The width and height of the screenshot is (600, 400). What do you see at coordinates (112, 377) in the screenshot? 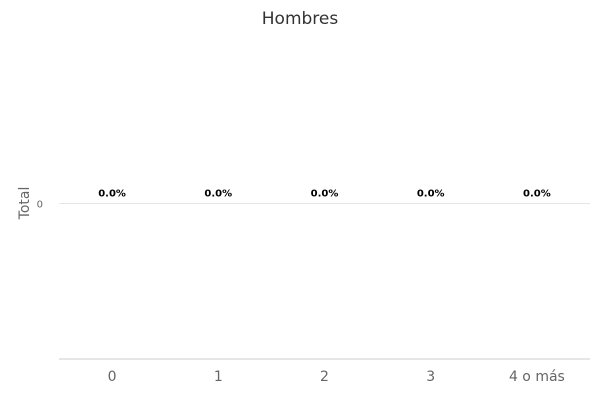
I see `x-tick-label: 0` at bounding box center [112, 377].